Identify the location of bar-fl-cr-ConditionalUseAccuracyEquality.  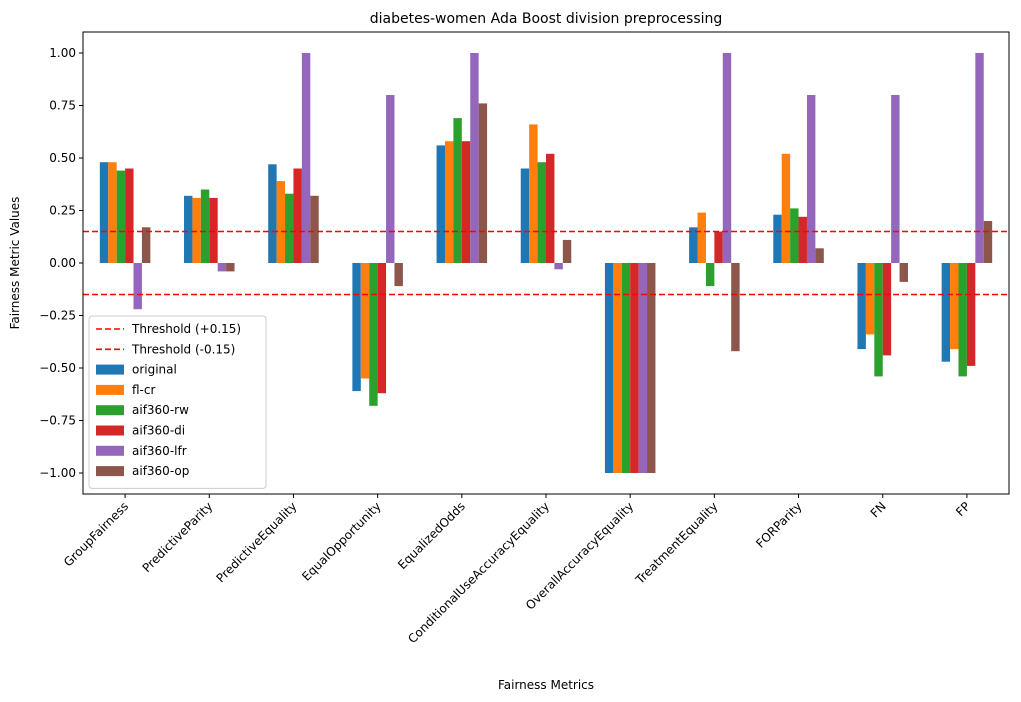
(533, 194).